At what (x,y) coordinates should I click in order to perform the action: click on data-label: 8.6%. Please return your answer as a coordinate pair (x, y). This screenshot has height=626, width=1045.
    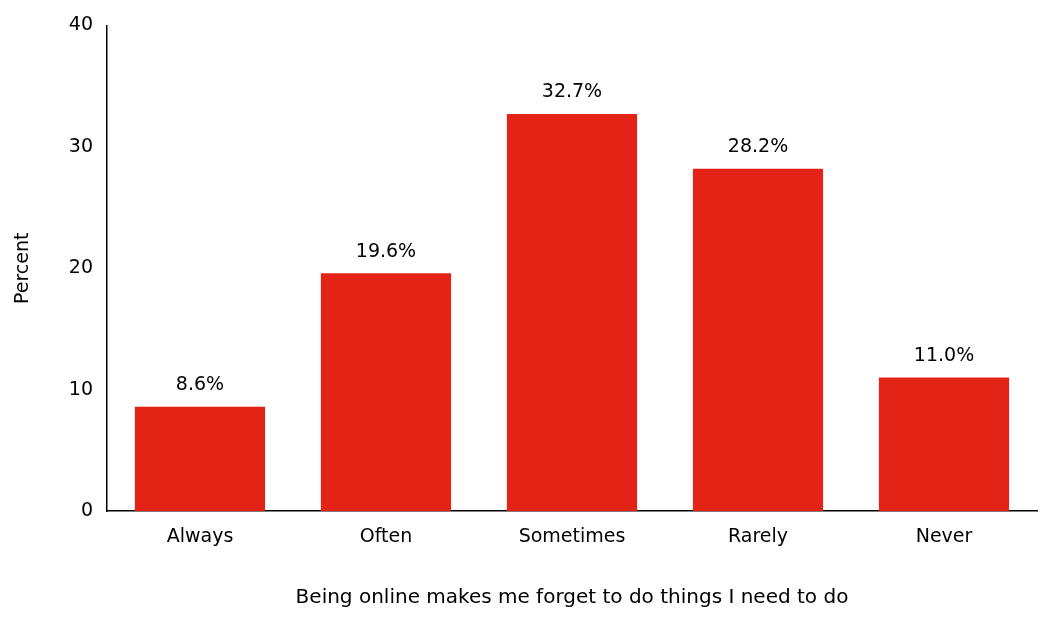
    Looking at the image, I should click on (200, 383).